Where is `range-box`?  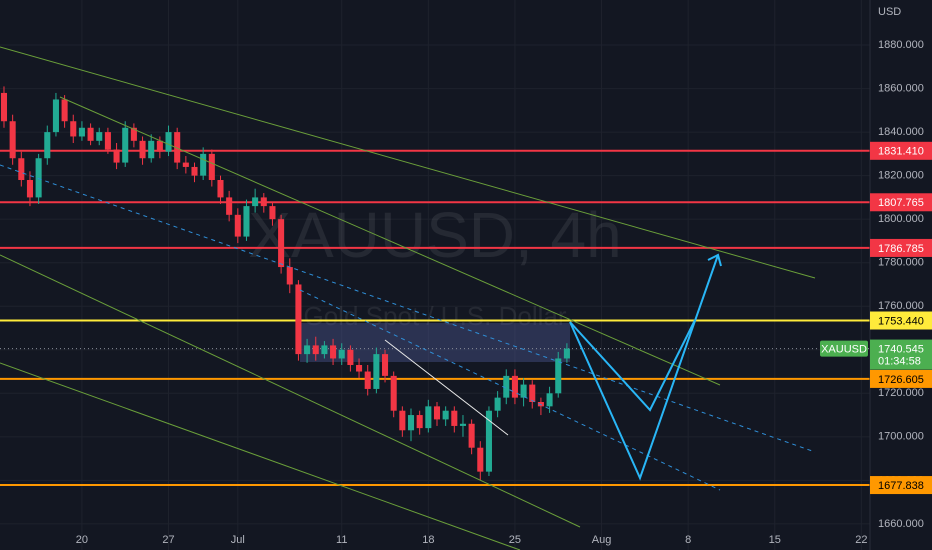 range-box is located at coordinates (435, 342).